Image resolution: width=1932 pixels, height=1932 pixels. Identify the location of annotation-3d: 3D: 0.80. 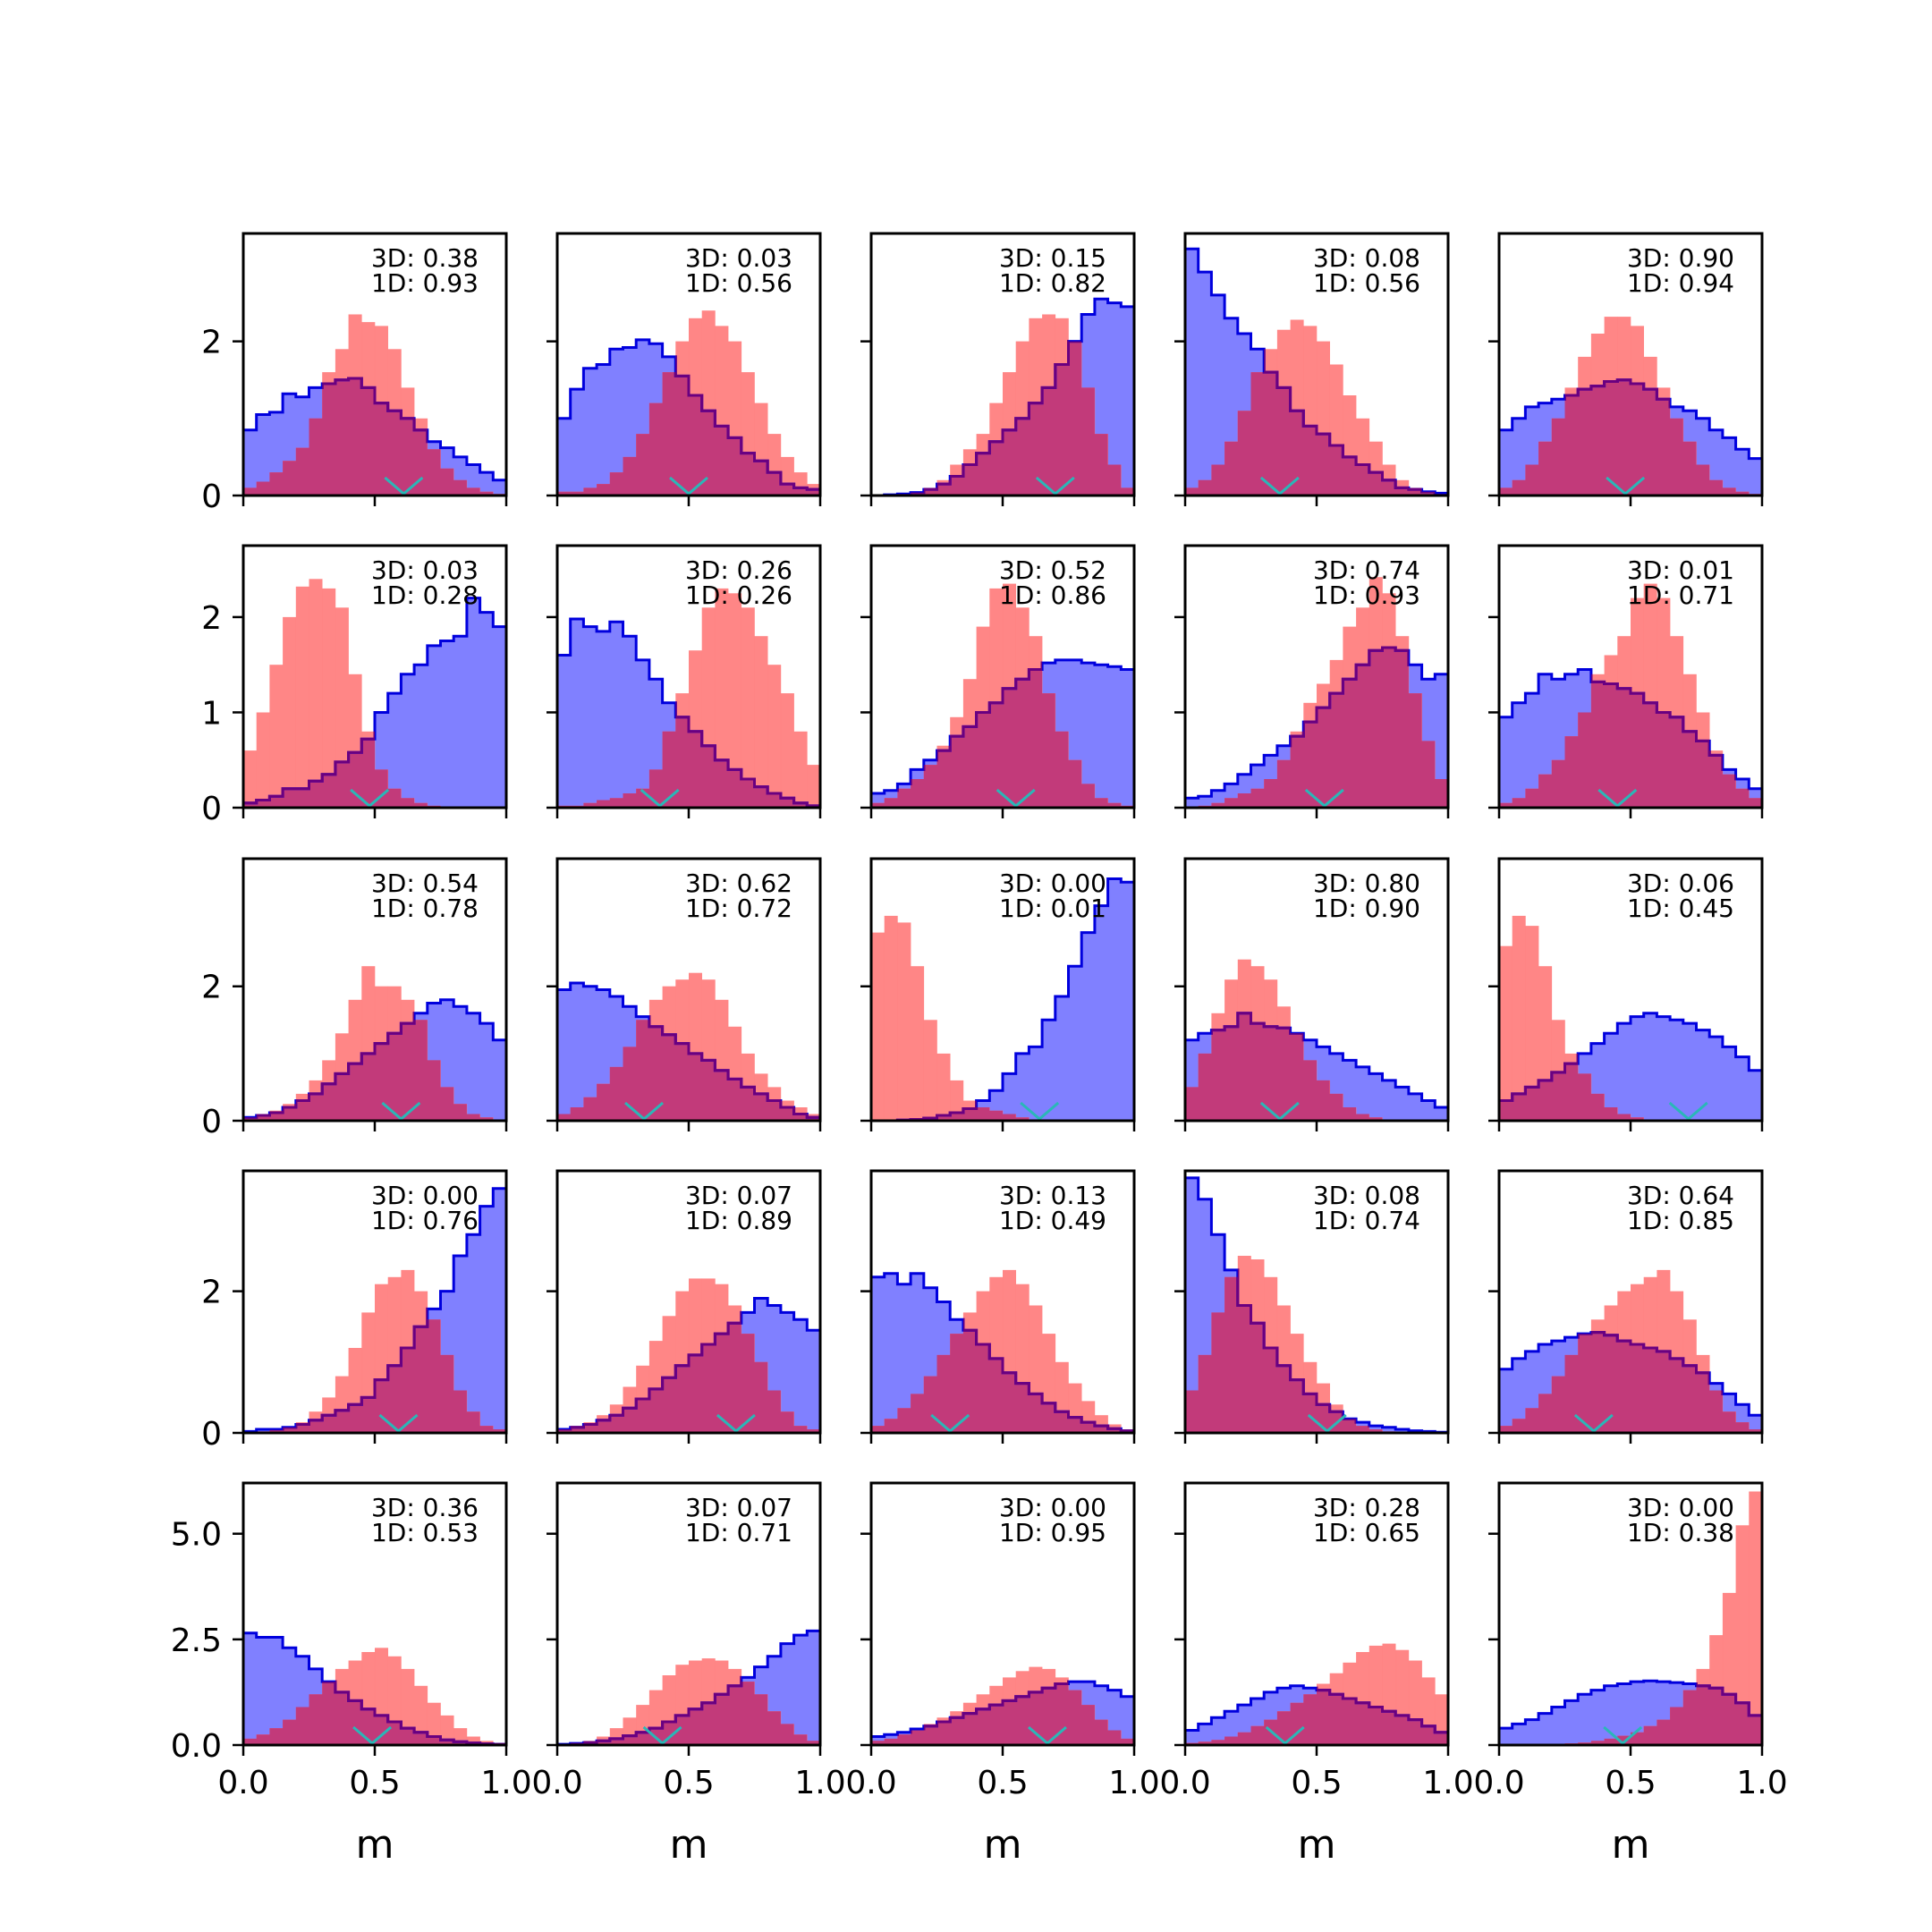
(1366, 883).